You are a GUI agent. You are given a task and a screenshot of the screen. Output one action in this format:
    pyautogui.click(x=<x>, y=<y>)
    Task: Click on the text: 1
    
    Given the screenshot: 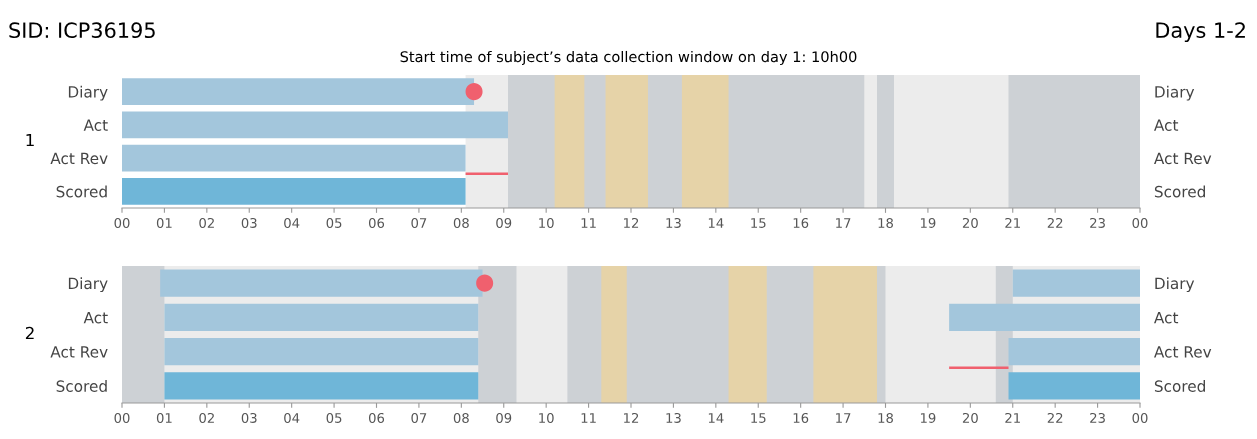 What is the action you would take?
    pyautogui.click(x=30, y=140)
    